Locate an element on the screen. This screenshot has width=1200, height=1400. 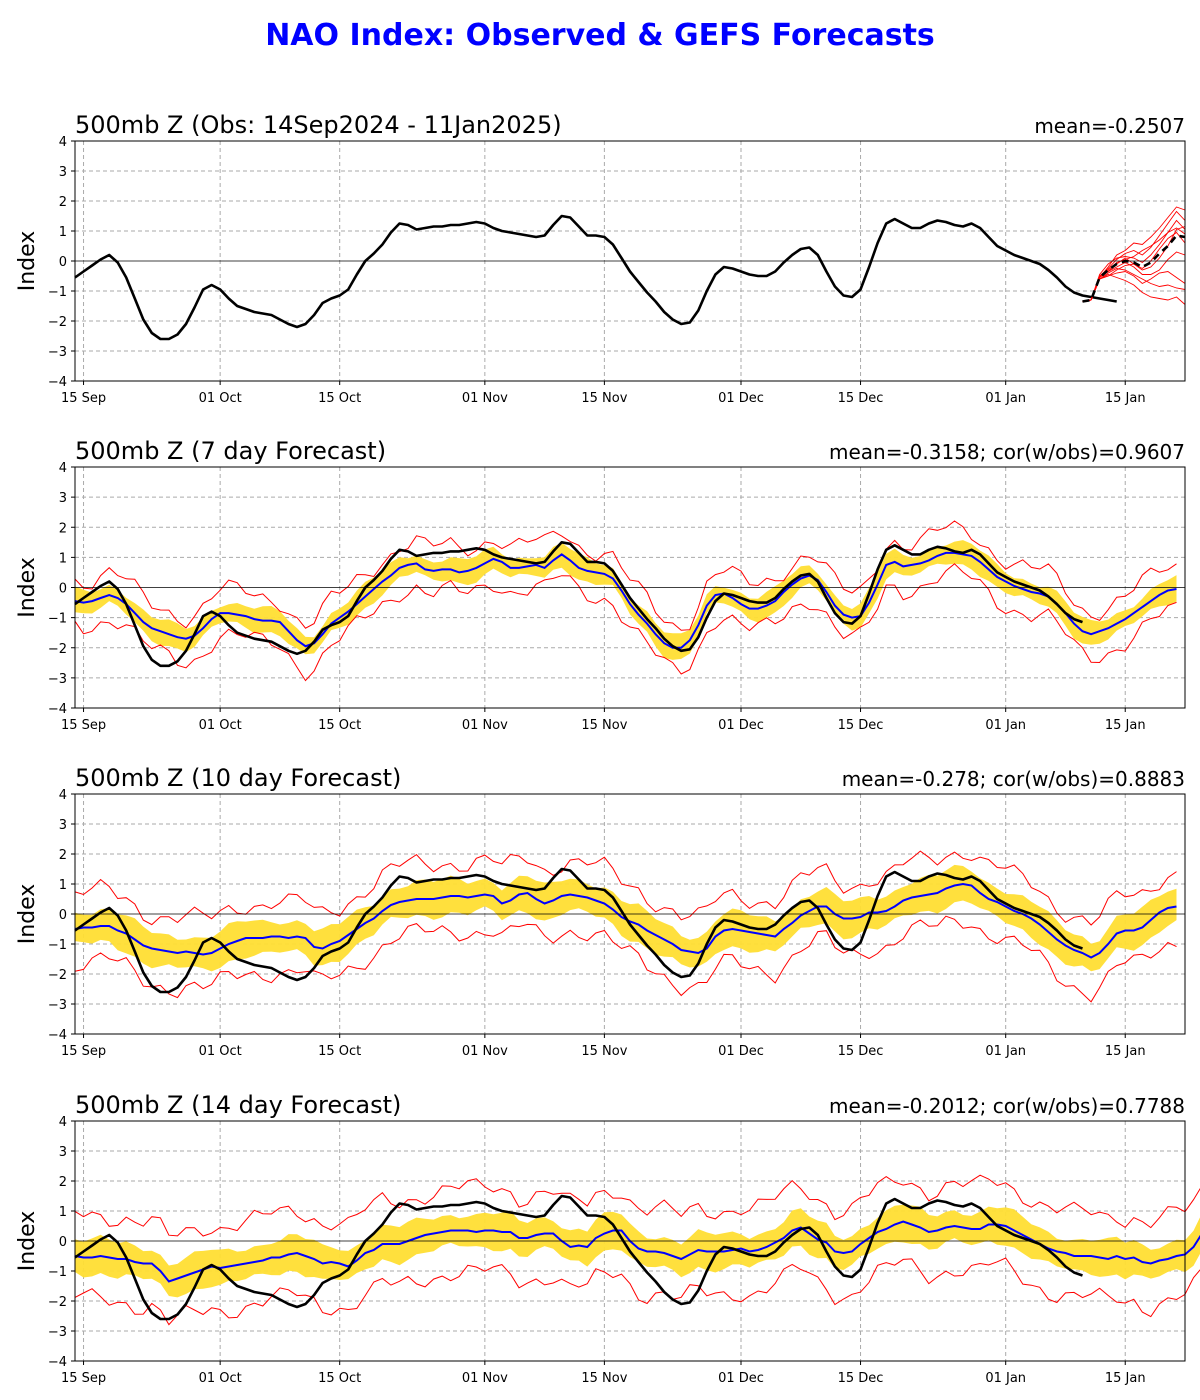
panel-stat: mean=-0.2012; cor(w/obs)=0.7788 is located at coordinates (1007, 1106).